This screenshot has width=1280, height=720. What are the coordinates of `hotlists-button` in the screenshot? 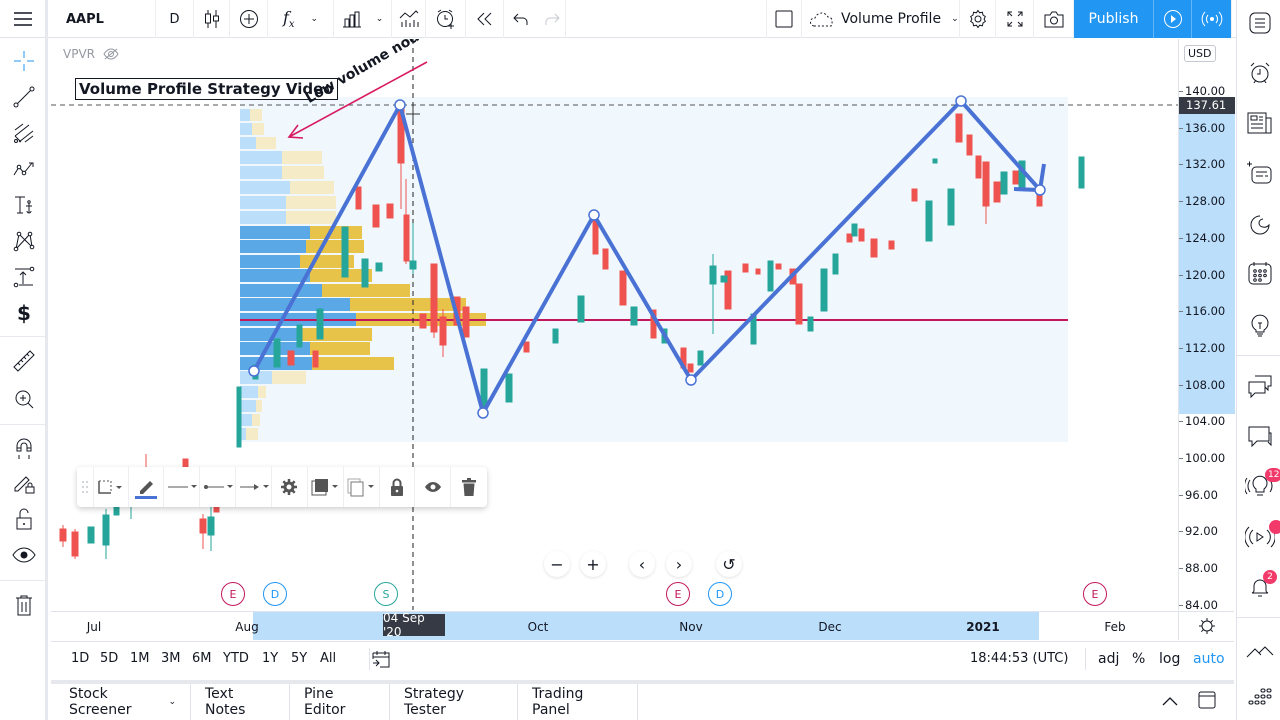 It's located at (1260, 225).